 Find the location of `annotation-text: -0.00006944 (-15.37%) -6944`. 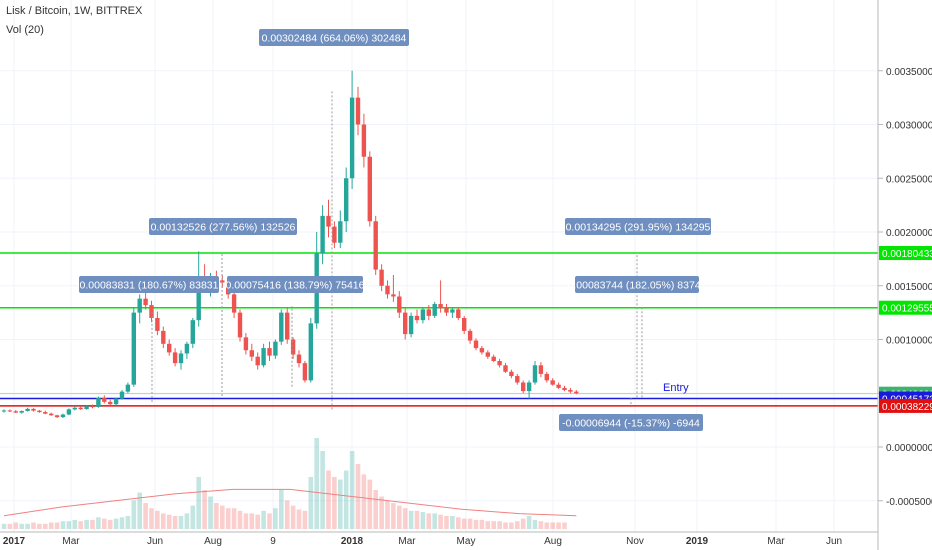

annotation-text: -0.00006944 (-15.37%) -6944 is located at coordinates (631, 424).